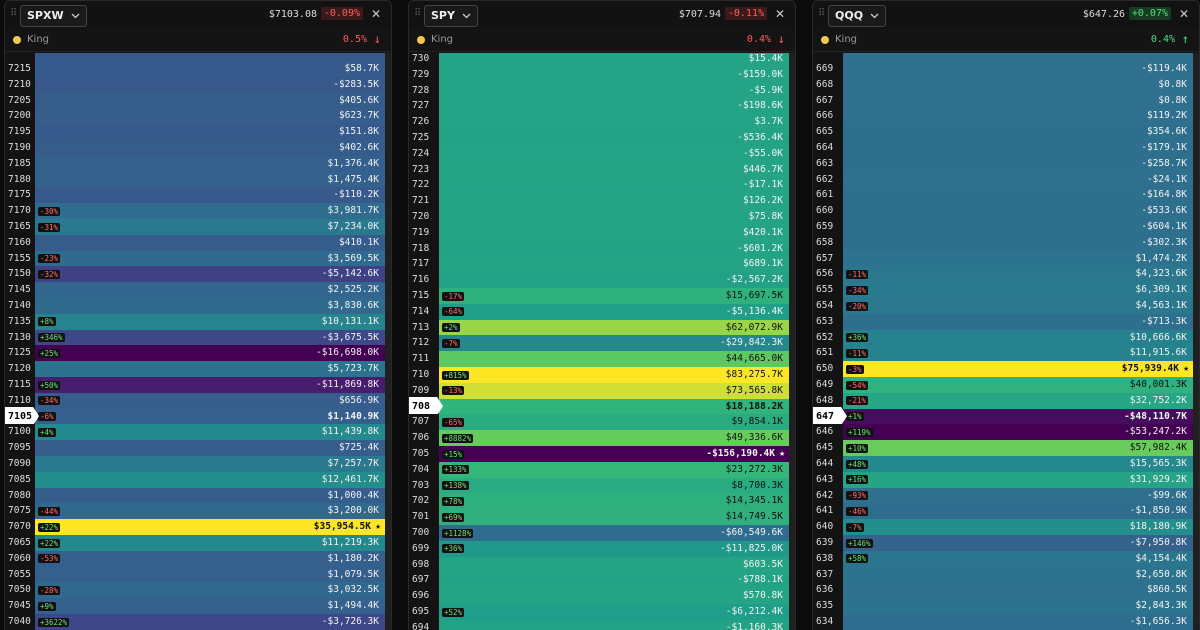 This screenshot has width=1200, height=630. I want to click on pct-change: -46%, so click(857, 511).